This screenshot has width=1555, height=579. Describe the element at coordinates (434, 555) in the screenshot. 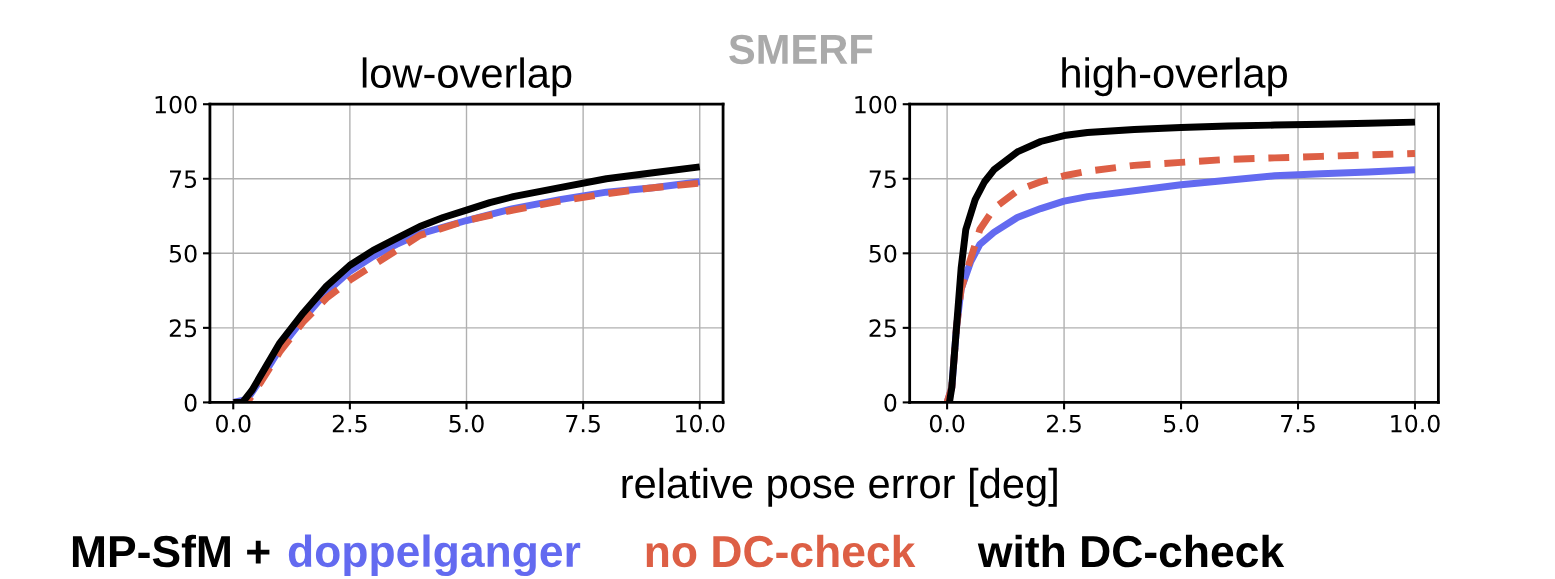

I see `text: doppelganger` at that location.